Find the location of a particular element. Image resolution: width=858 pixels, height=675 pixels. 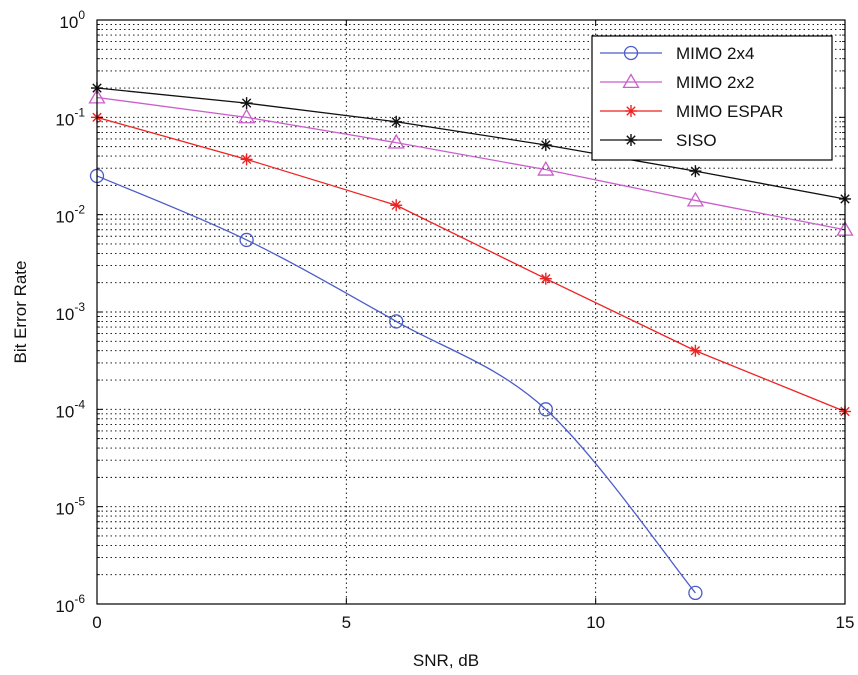

legend-entry-mimo-2x4: MIMO 2x4 is located at coordinates (677, 53).